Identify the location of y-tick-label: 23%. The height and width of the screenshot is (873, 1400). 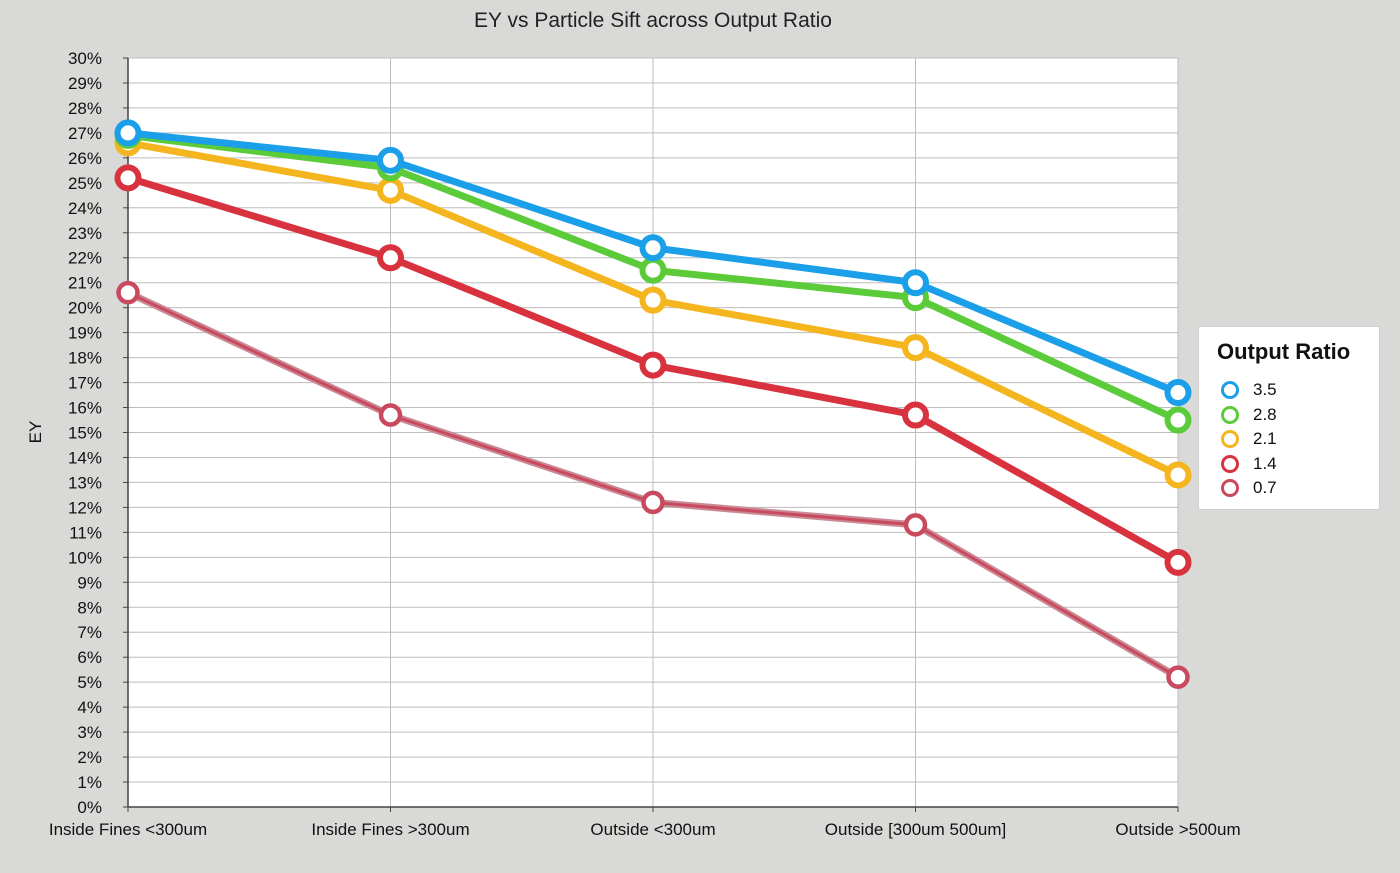
(85, 233).